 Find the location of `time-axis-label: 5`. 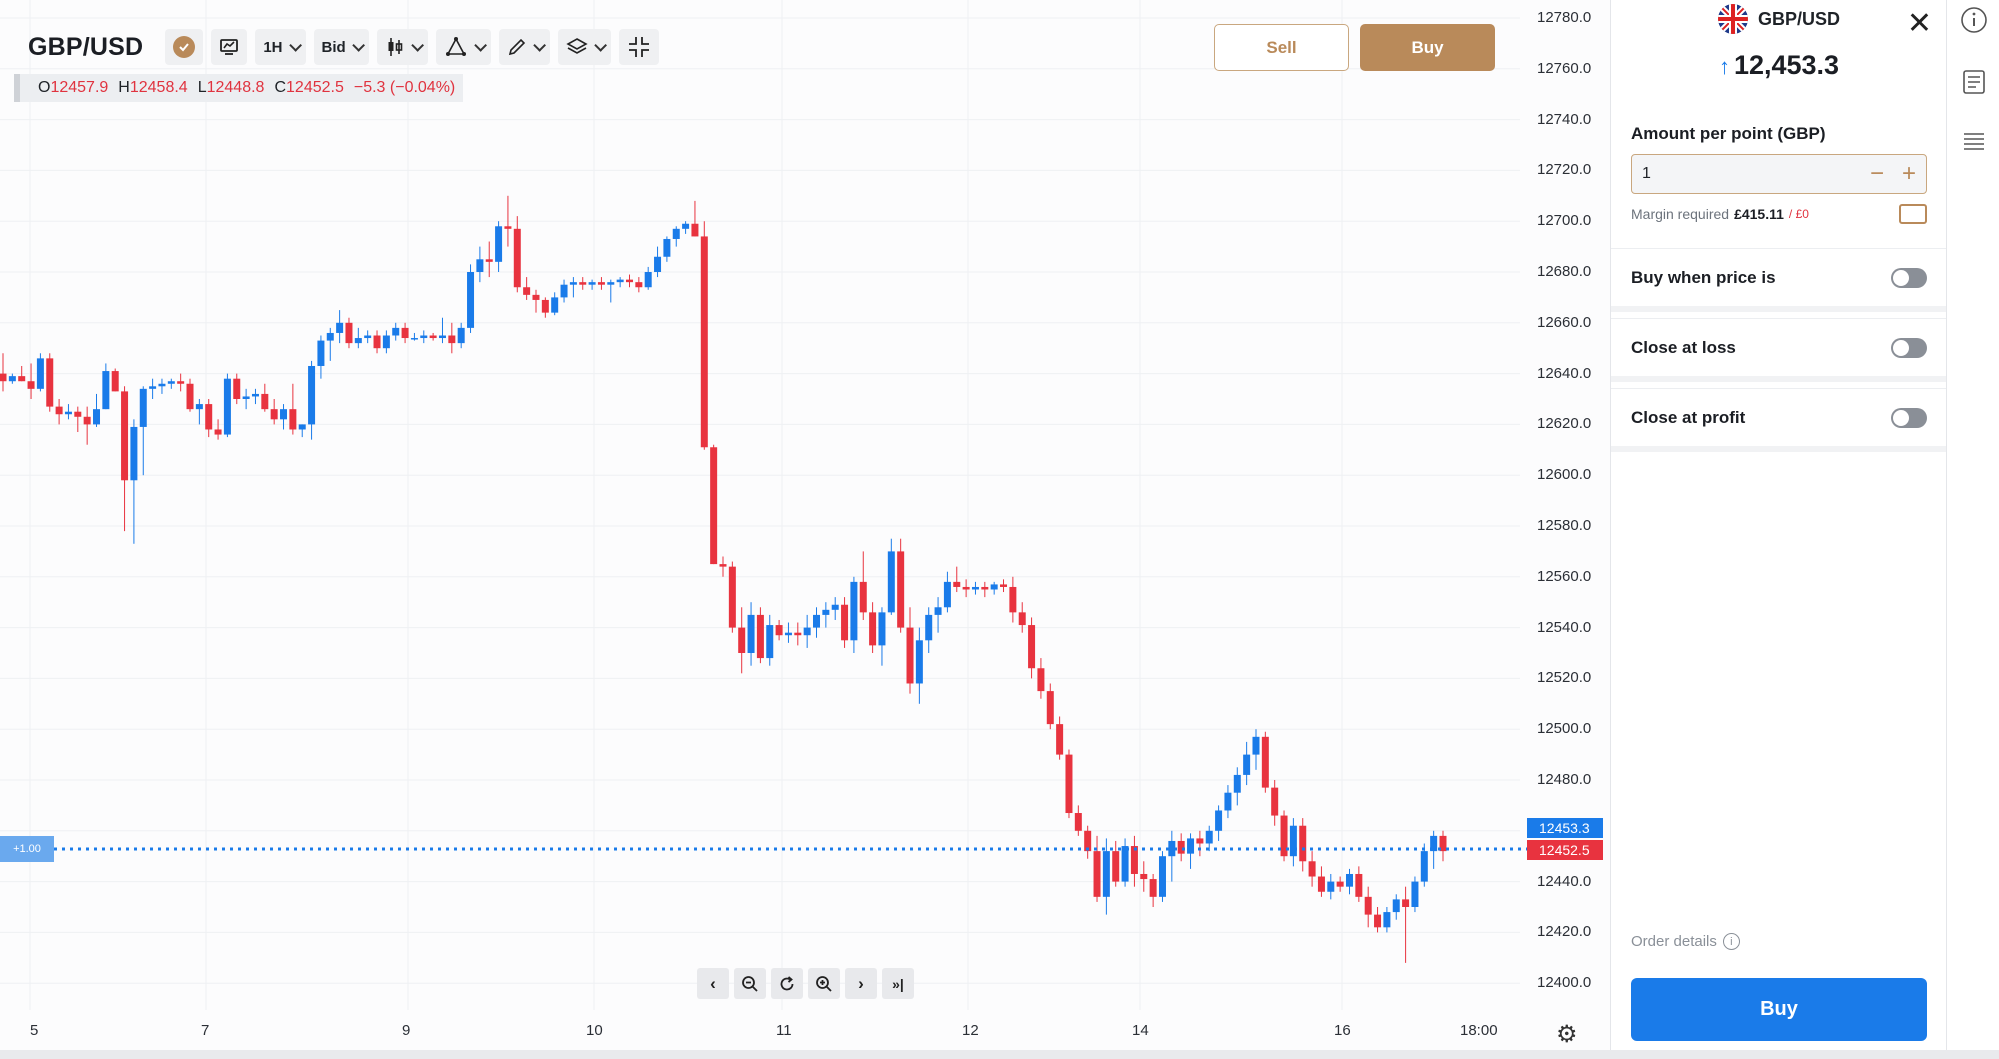

time-axis-label: 5 is located at coordinates (34, 1030).